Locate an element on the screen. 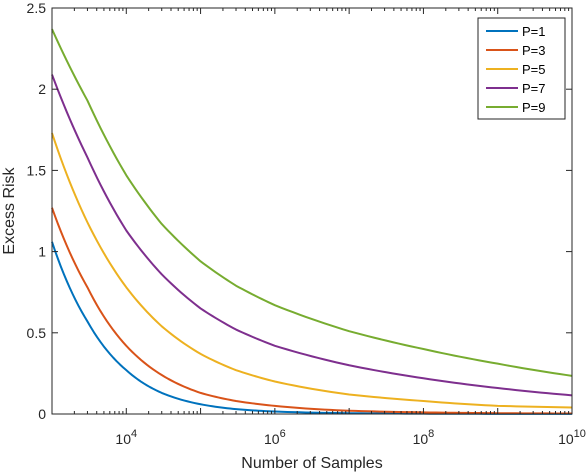 The width and height of the screenshot is (588, 472). x-tick-label: 10⁴ is located at coordinates (126, 437).